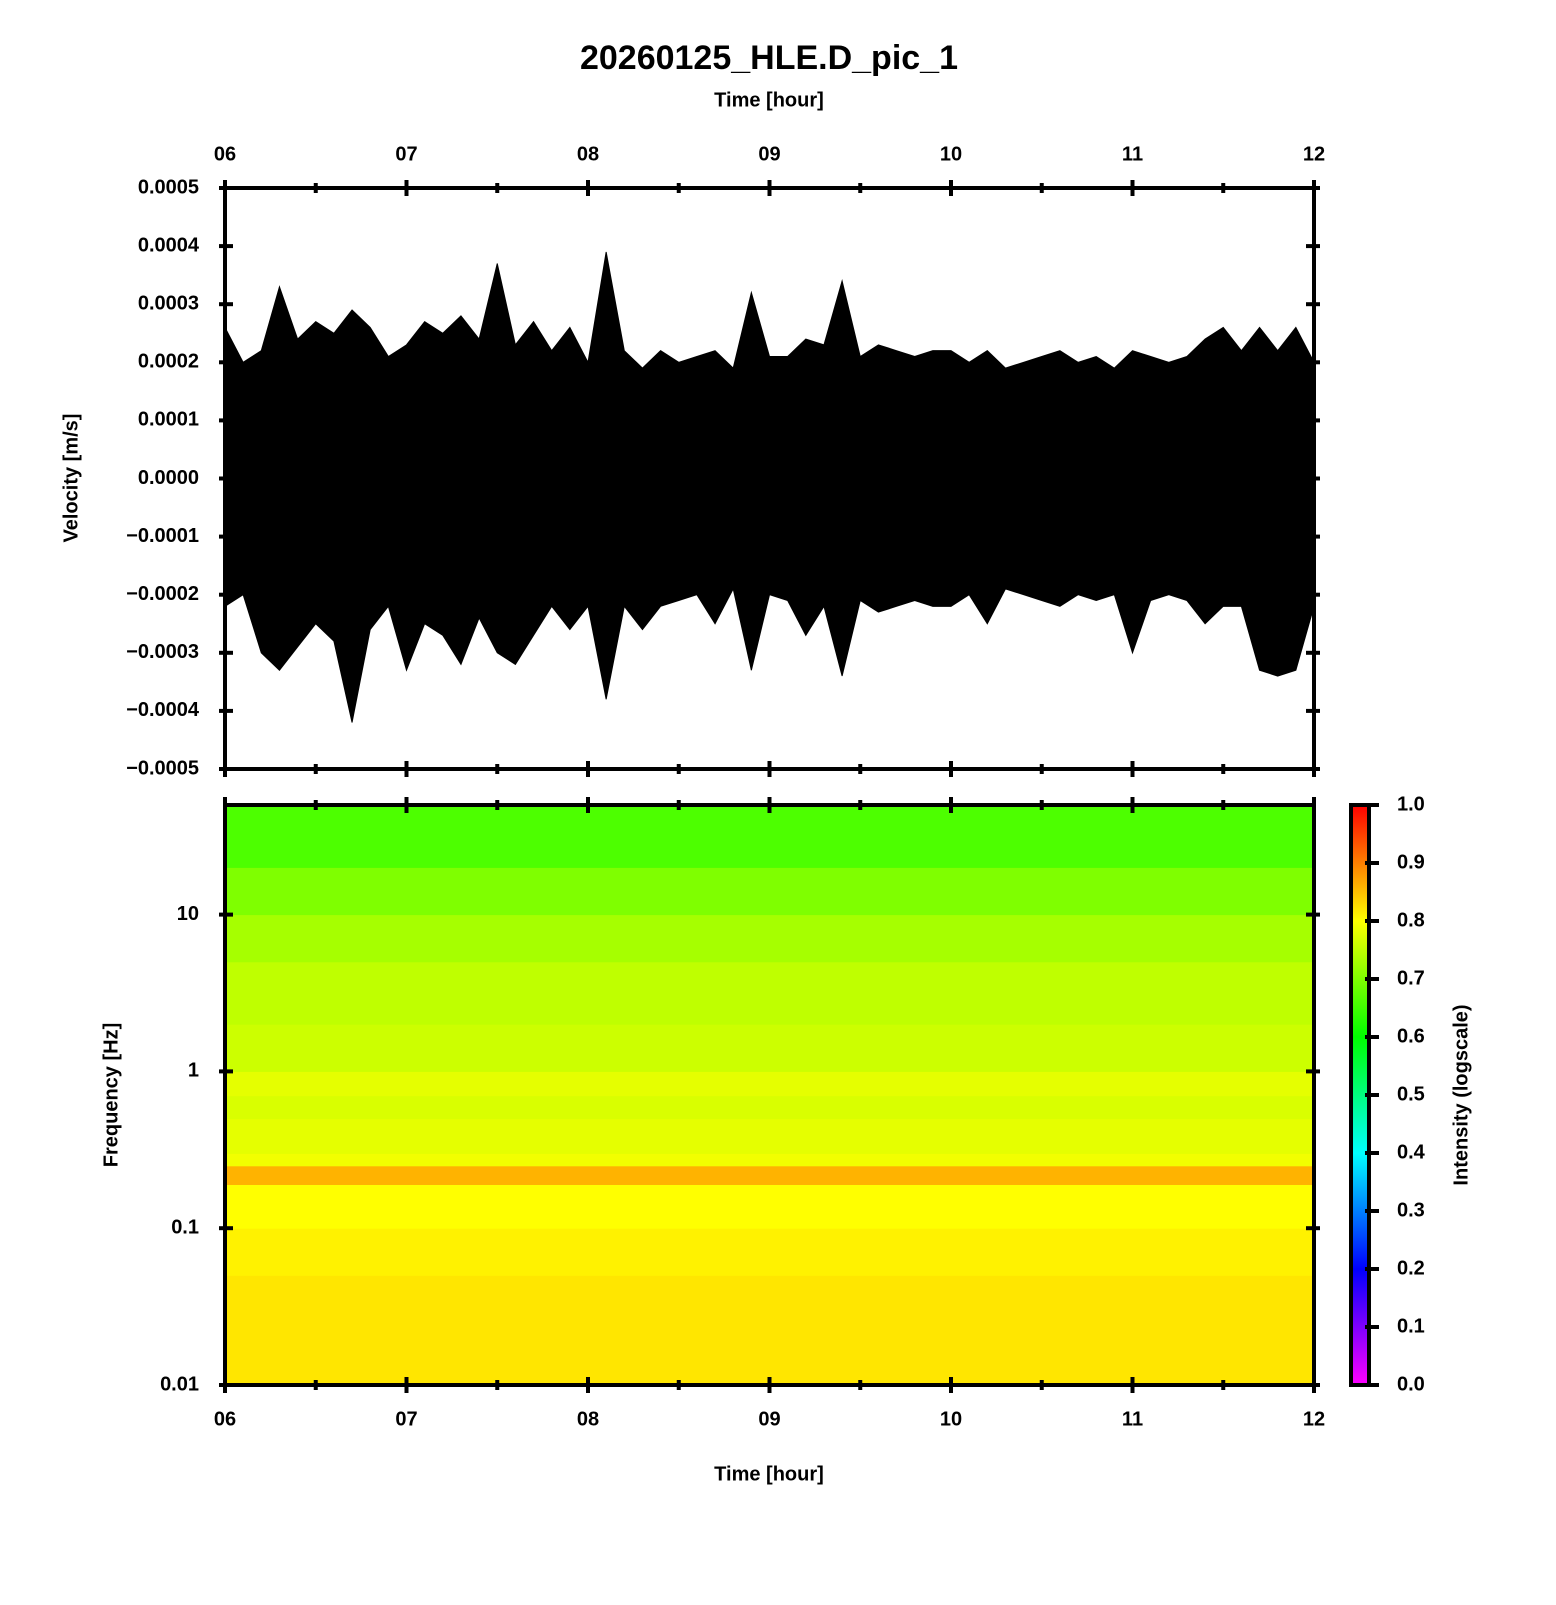 Image resolution: width=1556 pixels, height=1605 pixels. What do you see at coordinates (1411, 1036) in the screenshot?
I see `colorbar-tick-label: 0.6` at bounding box center [1411, 1036].